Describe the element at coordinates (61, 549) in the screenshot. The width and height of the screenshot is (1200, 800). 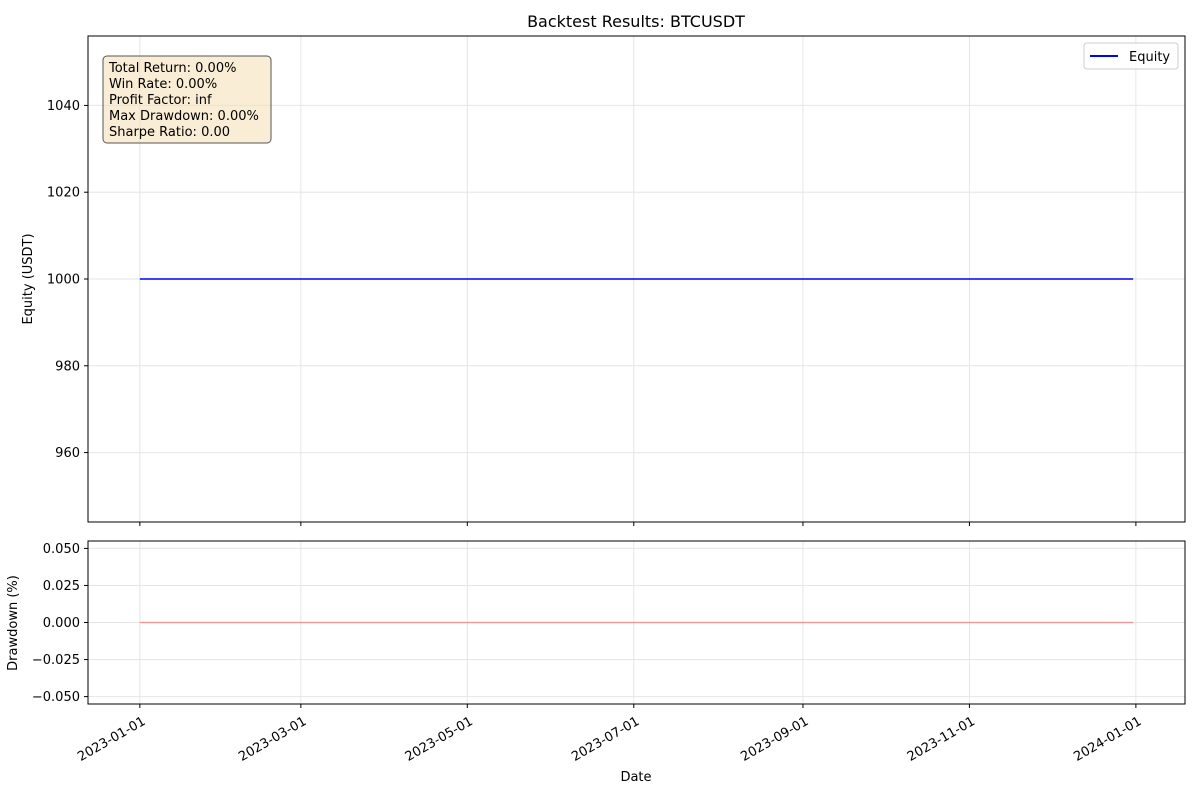
I see `drawdown-y-tick-label: 0.050` at that location.